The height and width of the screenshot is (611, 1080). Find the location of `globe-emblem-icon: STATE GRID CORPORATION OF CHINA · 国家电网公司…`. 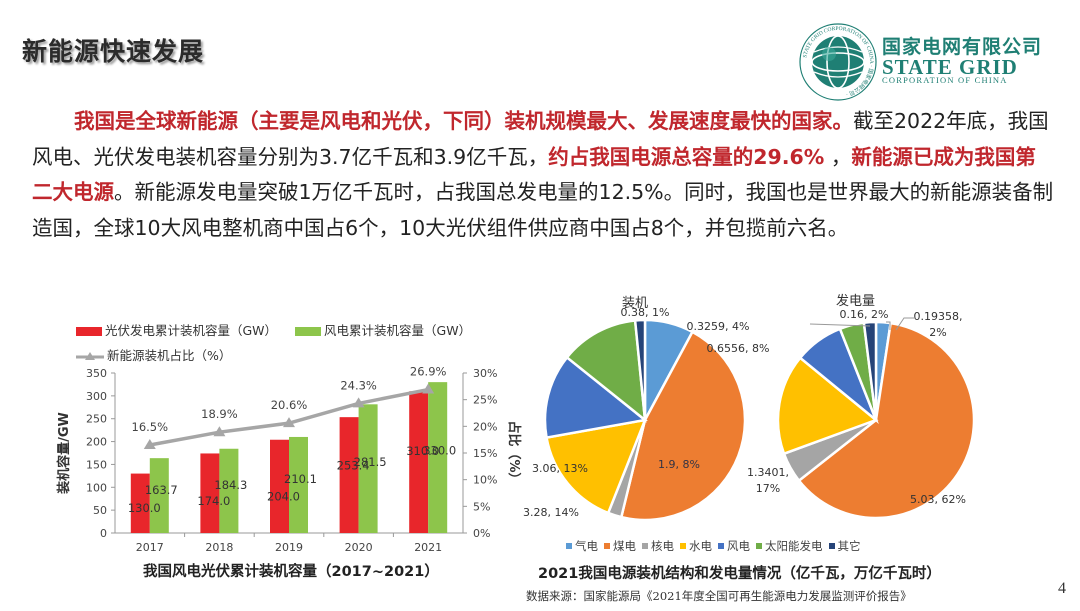

globe-emblem-icon: STATE GRID CORPORATION OF CHINA · 国家电网公司… is located at coordinates (838, 62).